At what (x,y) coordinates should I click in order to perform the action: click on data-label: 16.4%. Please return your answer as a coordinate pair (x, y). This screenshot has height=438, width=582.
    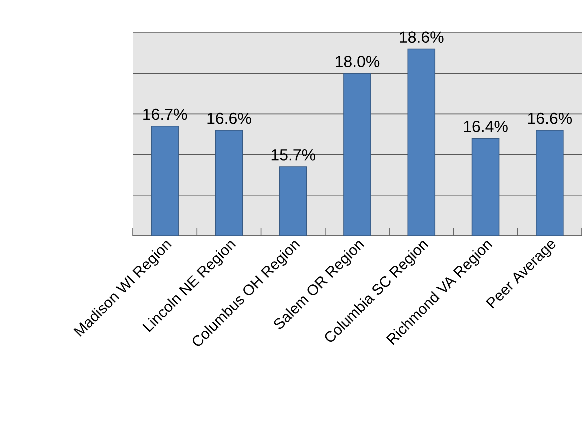
    Looking at the image, I should click on (486, 126).